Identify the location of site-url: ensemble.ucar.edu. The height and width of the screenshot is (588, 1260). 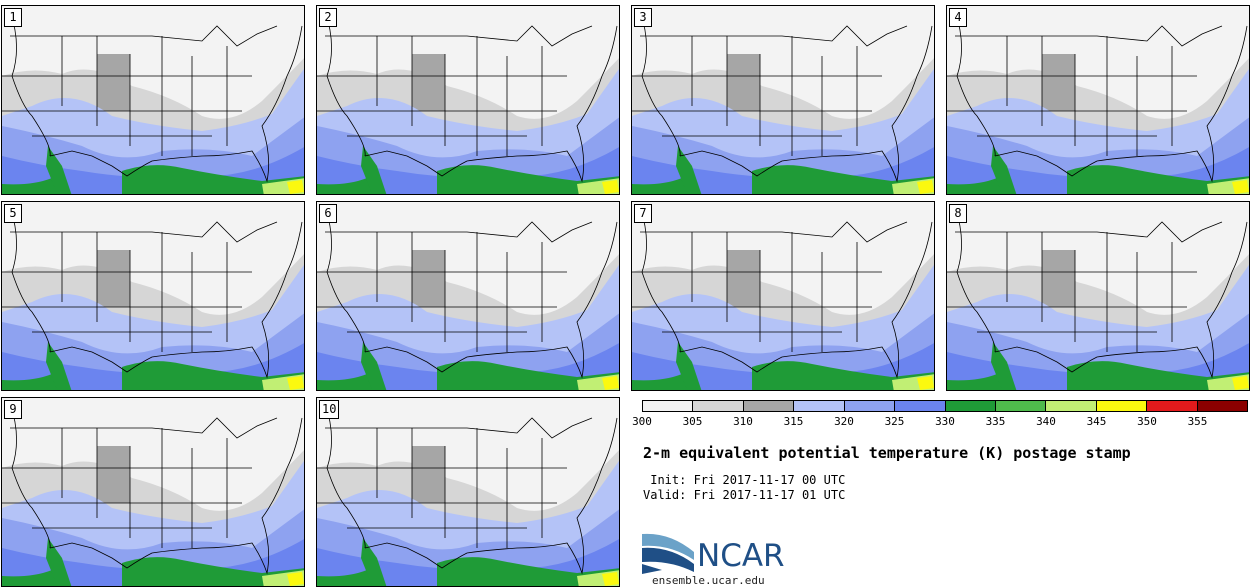
(708, 580).